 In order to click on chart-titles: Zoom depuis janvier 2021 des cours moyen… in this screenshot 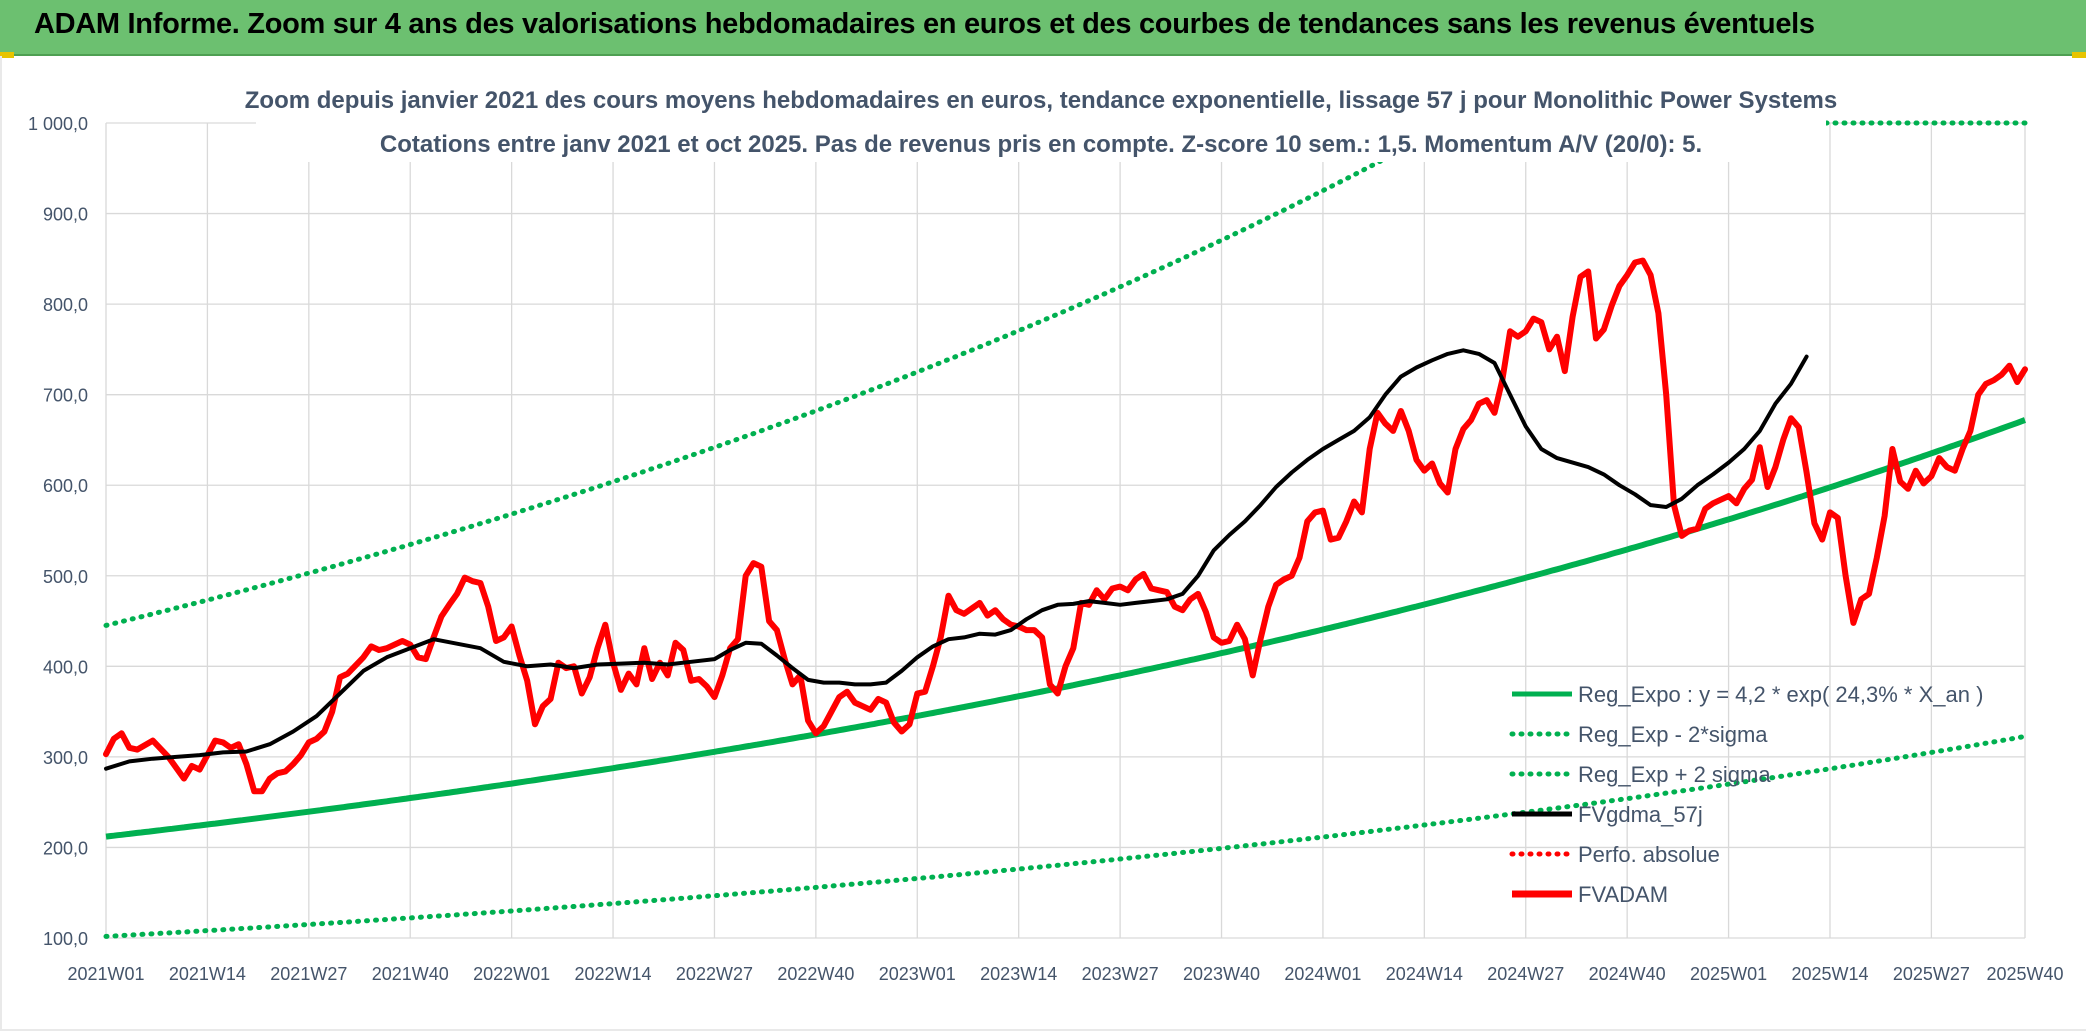, I will do `click(1041, 121)`.